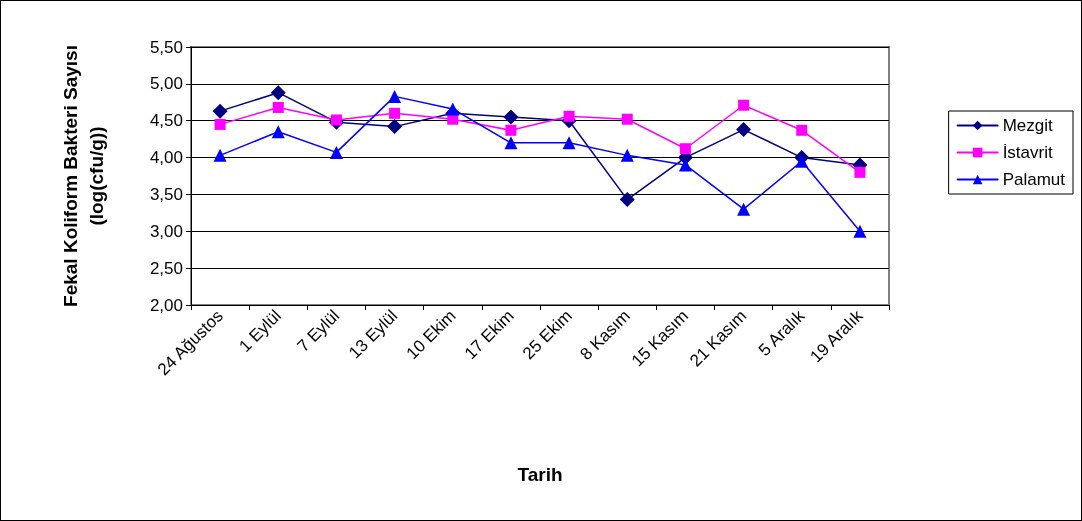 This screenshot has width=1082, height=521. I want to click on x-axis-title: Tarih, so click(540, 474).